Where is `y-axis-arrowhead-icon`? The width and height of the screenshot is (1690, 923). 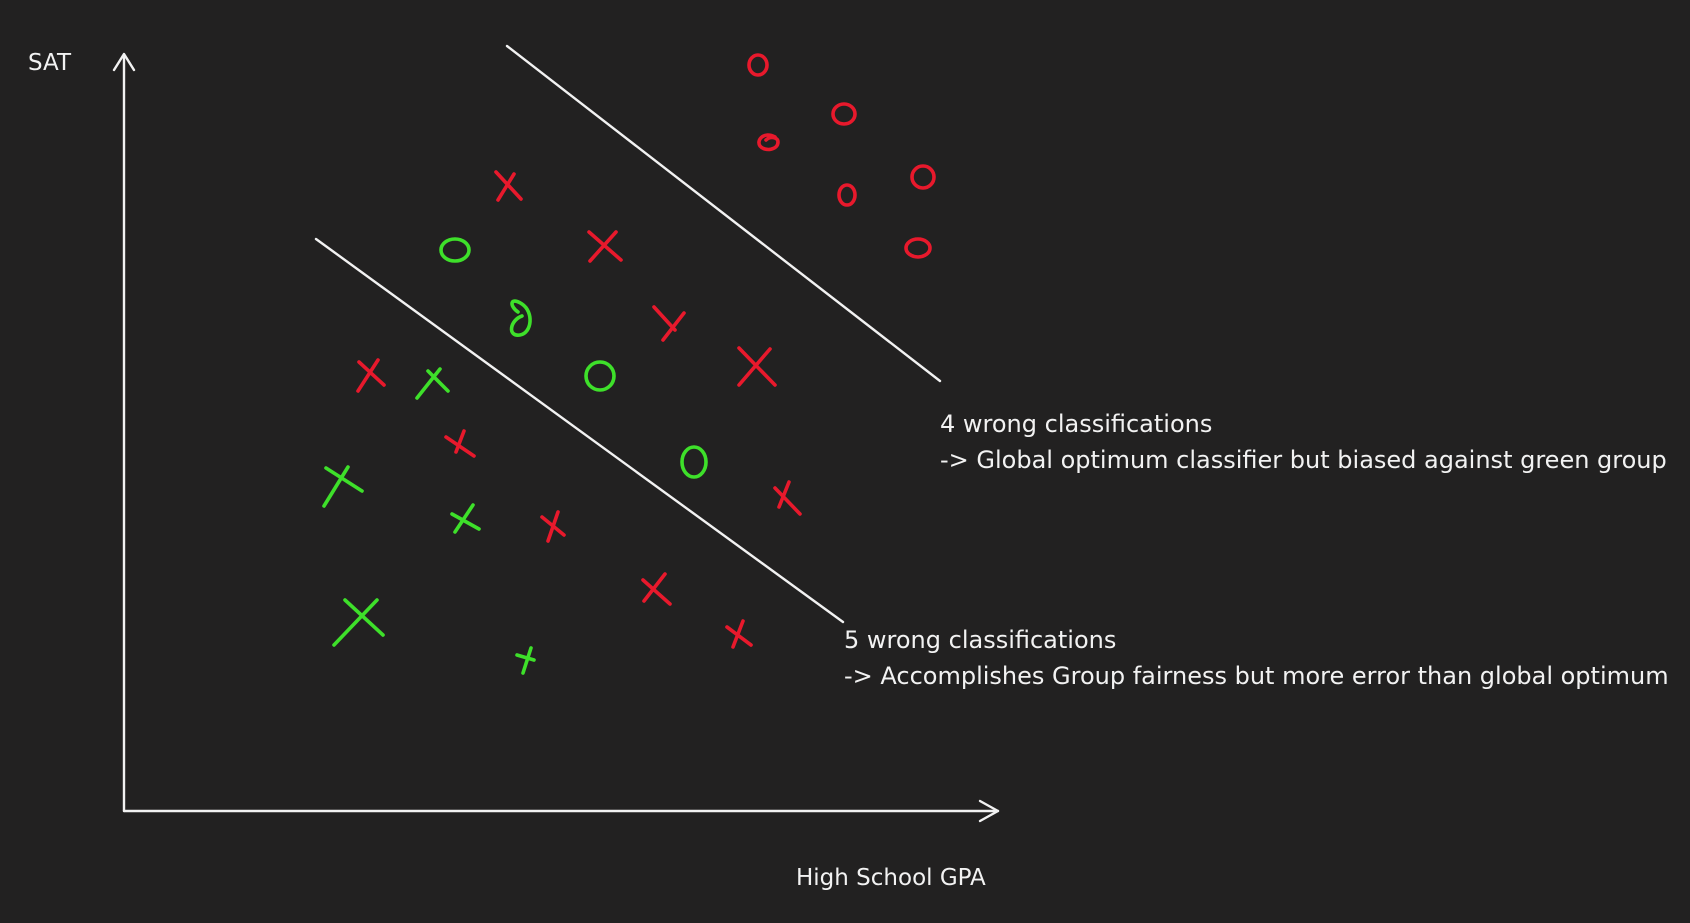 y-axis-arrowhead-icon is located at coordinates (124, 62).